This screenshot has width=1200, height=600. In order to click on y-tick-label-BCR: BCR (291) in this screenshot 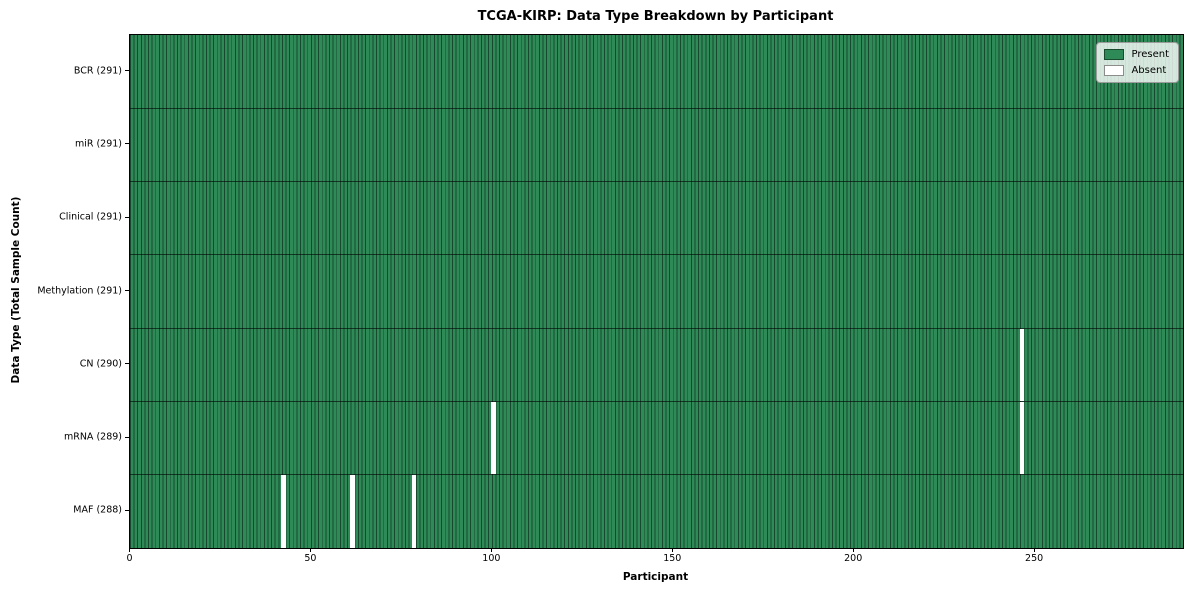, I will do `click(97, 71)`.